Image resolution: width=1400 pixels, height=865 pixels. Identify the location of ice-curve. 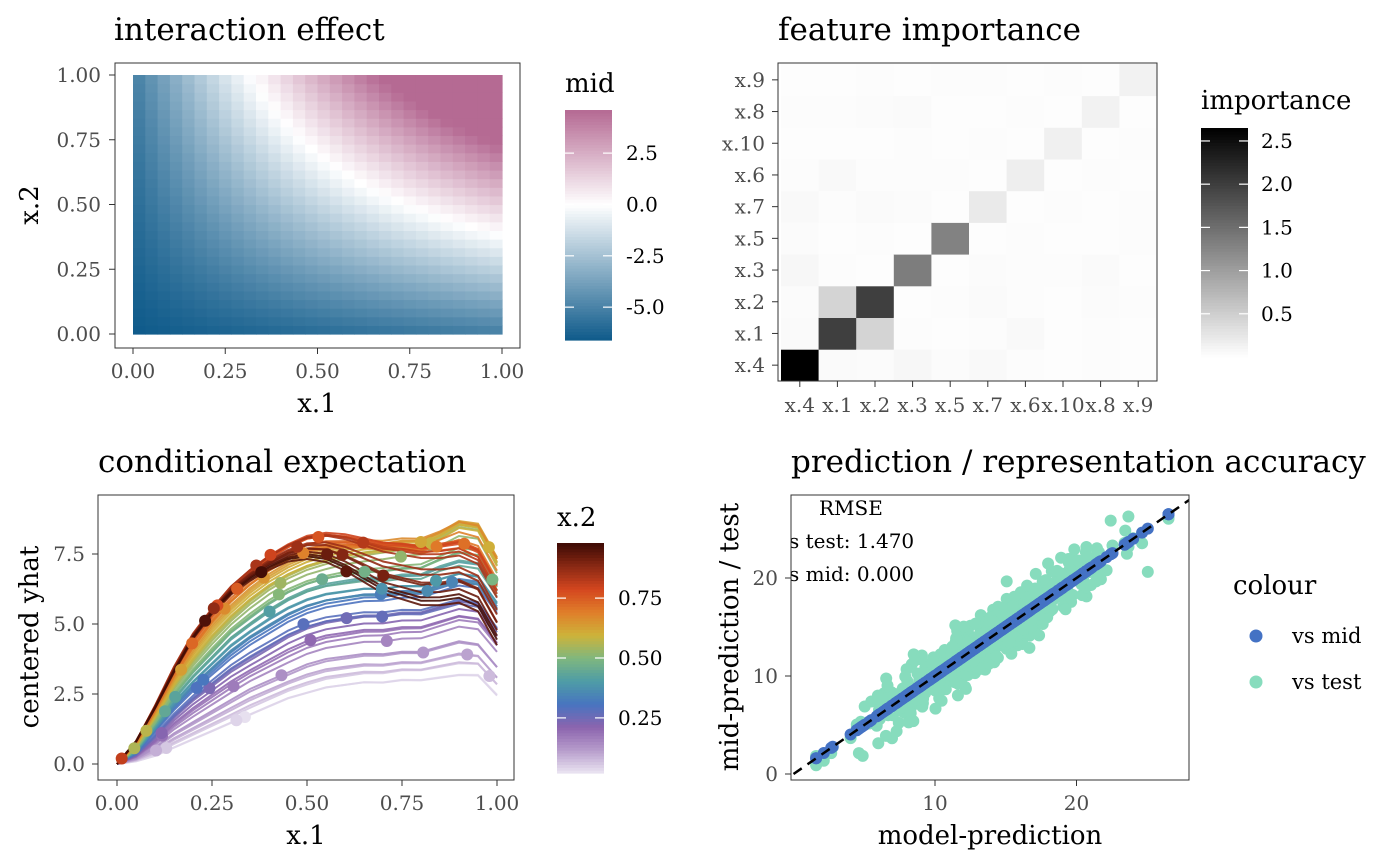
(307, 713).